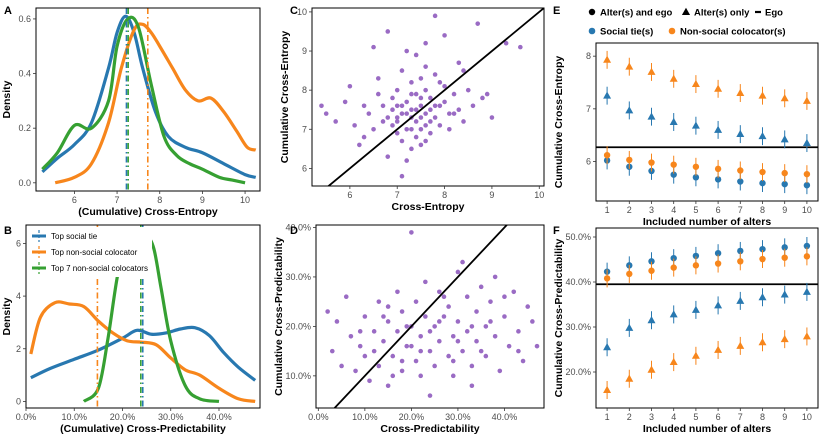 This screenshot has width=822, height=439. Describe the element at coordinates (149, 96) in the screenshot. I see `density-curve` at that location.